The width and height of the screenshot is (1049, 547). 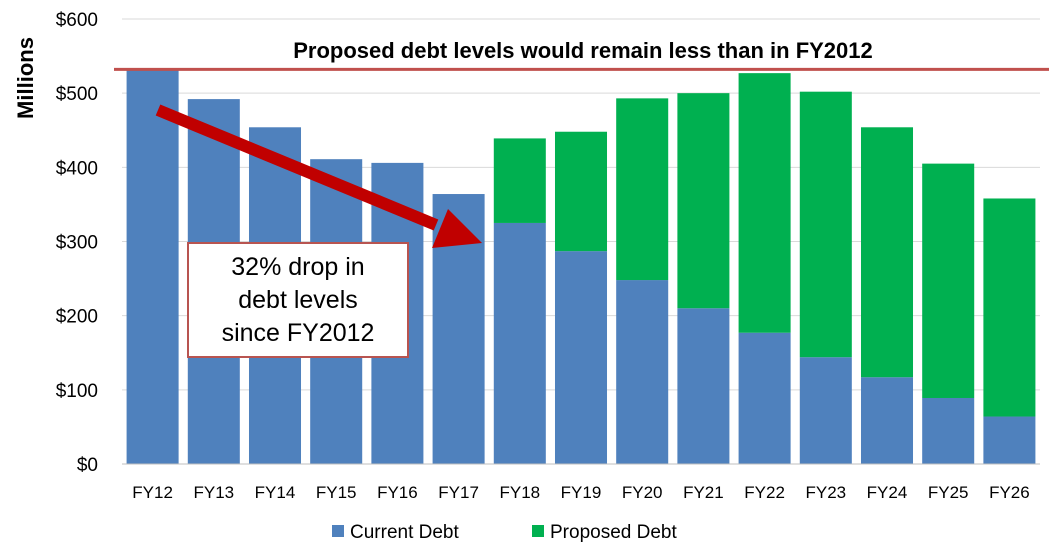 What do you see at coordinates (457, 228) in the screenshot?
I see `drop-arrow-head` at bounding box center [457, 228].